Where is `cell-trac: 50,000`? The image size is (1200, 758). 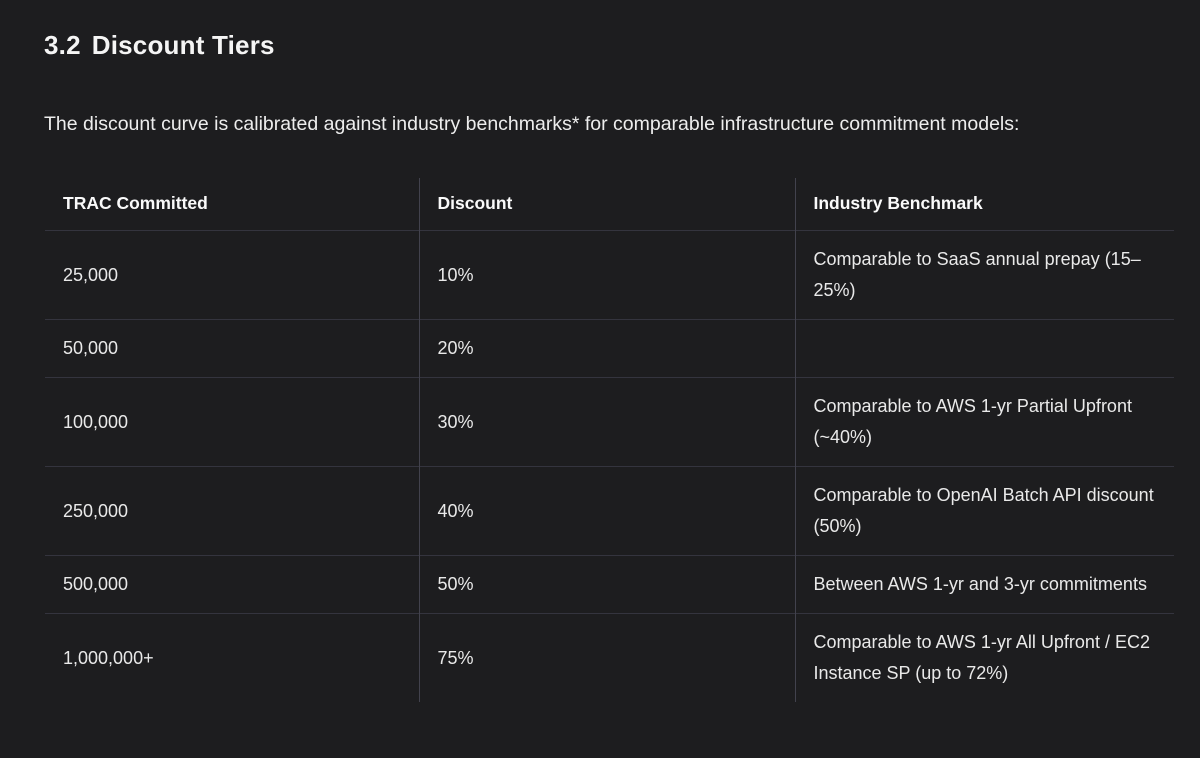 cell-trac: 50,000 is located at coordinates (232, 348).